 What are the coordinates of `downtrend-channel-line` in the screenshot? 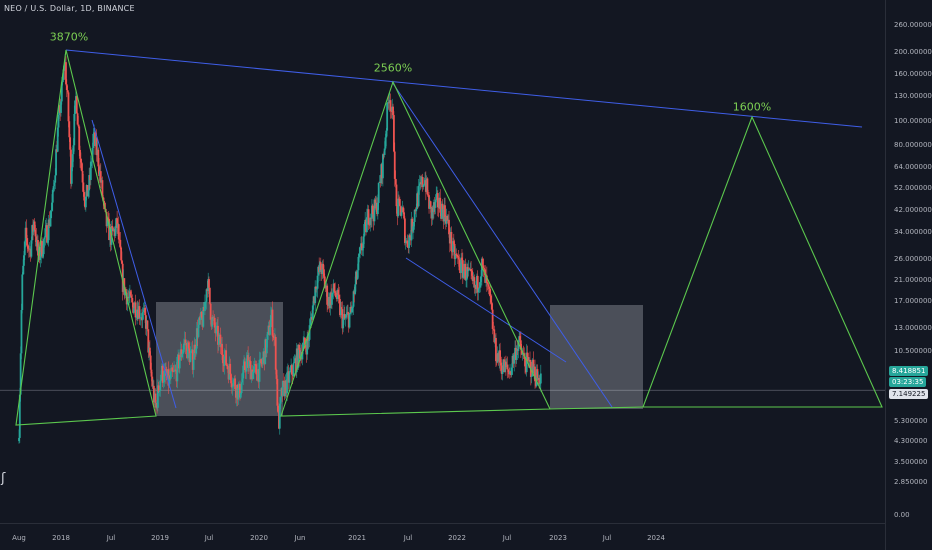 It's located at (486, 310).